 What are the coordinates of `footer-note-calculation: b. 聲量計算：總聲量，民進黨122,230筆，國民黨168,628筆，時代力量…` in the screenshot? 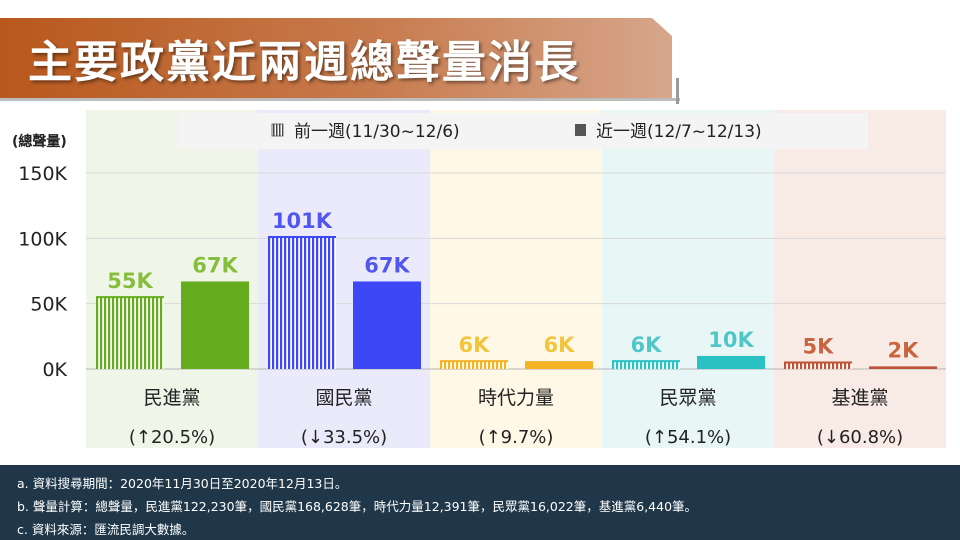 It's located at (357, 506).